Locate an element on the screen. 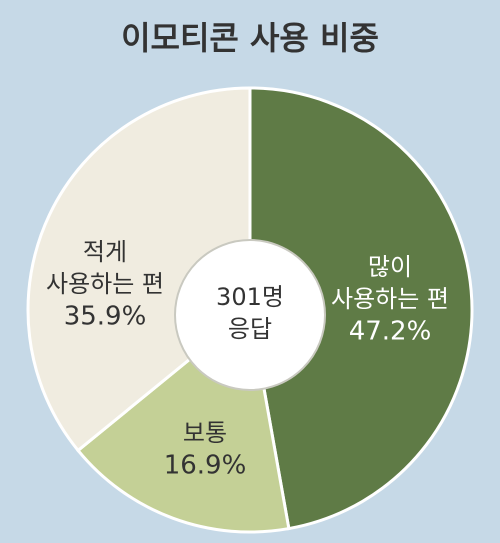  slice-label: 보통 is located at coordinates (205, 433).